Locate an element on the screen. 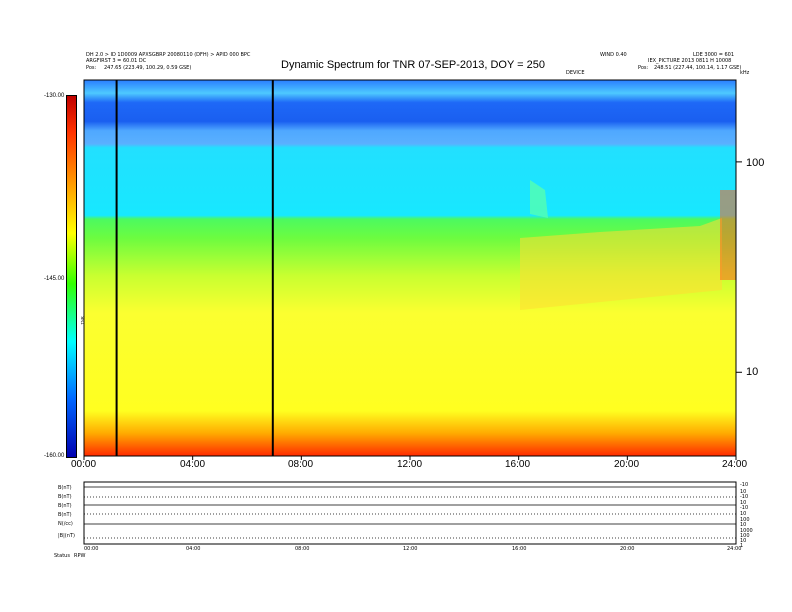 The image size is (792, 612). header-pos-value-left: 247.65 (223.49, 100.29, 0.59 GSE) is located at coordinates (148, 68).